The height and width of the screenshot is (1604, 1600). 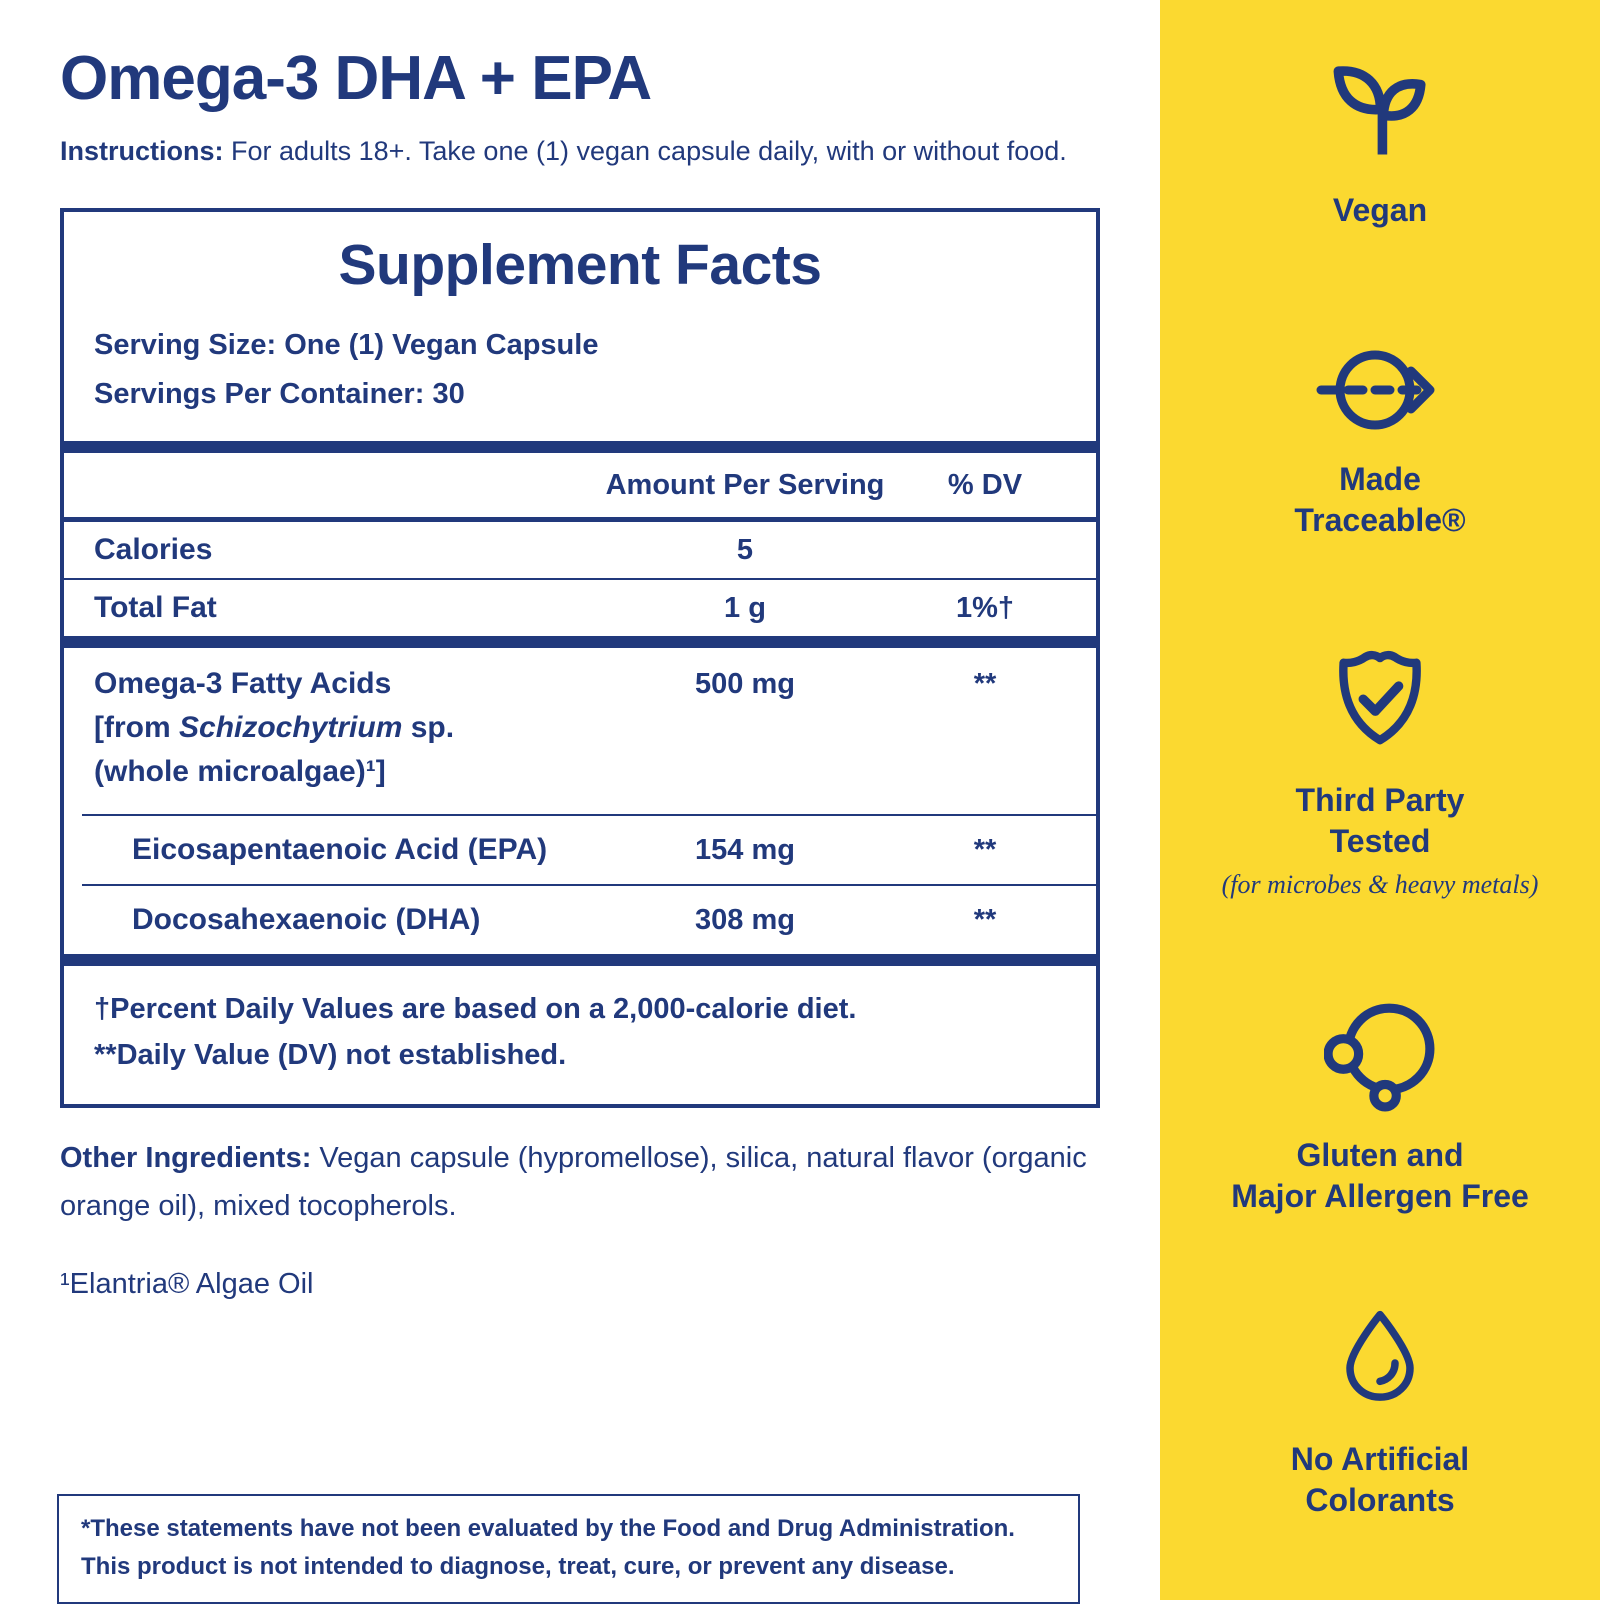 What do you see at coordinates (240, 771) in the screenshot?
I see `omega3-name-line3: (whole microalgae)¹]` at bounding box center [240, 771].